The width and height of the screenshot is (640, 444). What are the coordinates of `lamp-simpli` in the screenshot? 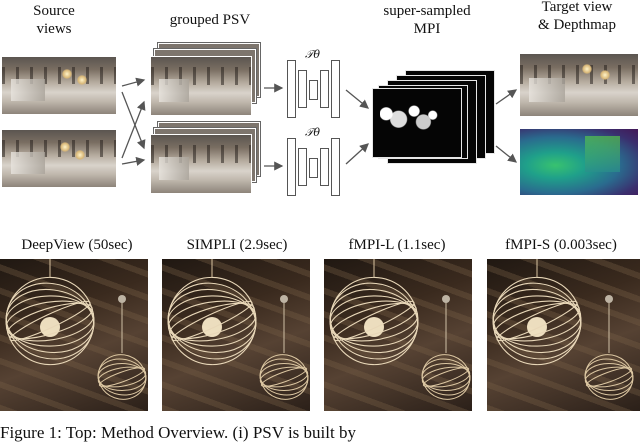 It's located at (238, 329).